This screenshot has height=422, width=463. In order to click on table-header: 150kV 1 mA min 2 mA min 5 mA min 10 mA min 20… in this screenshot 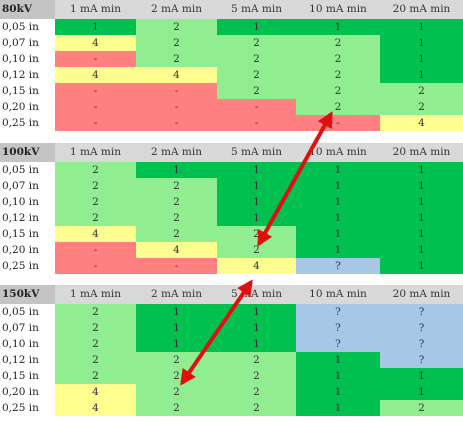, I will do `click(231, 294)`.